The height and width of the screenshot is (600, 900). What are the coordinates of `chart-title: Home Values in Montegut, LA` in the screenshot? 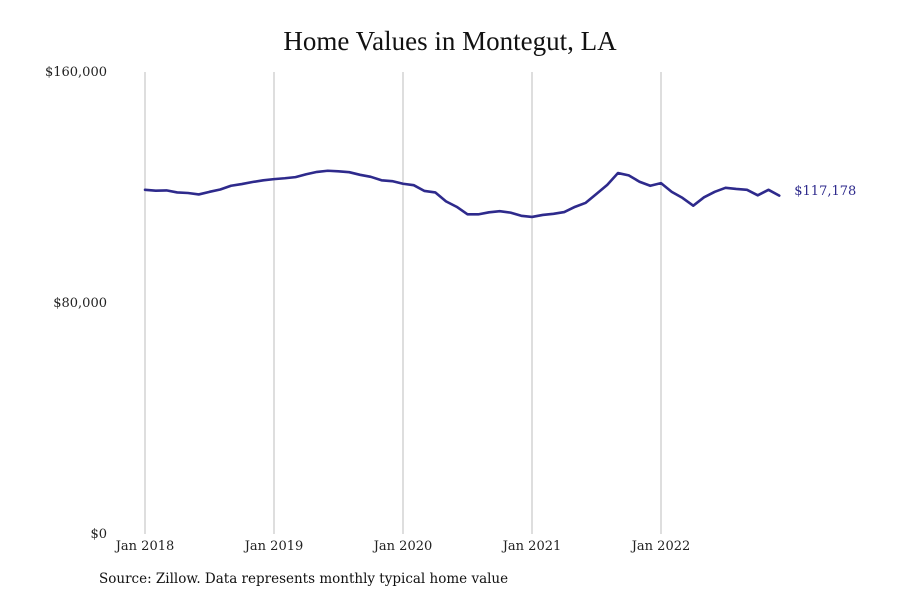 It's located at (450, 41).